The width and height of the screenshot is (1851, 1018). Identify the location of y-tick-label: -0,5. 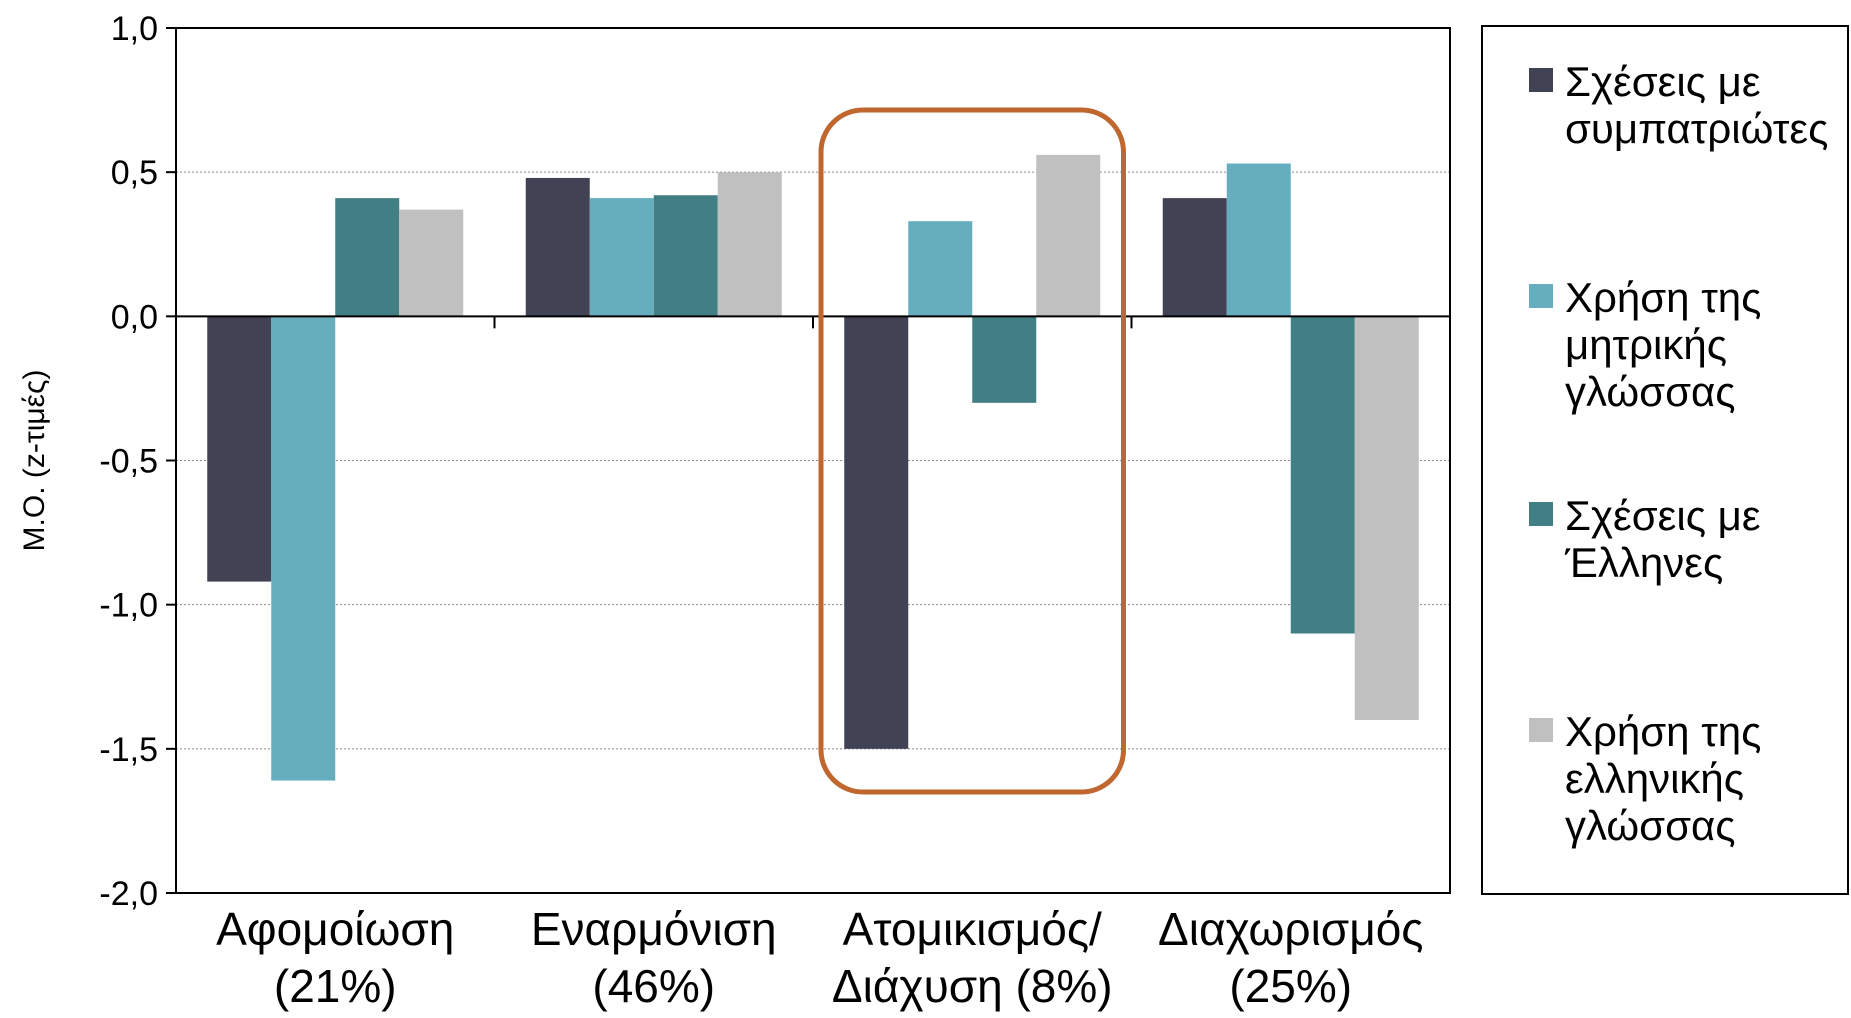
(128, 462).